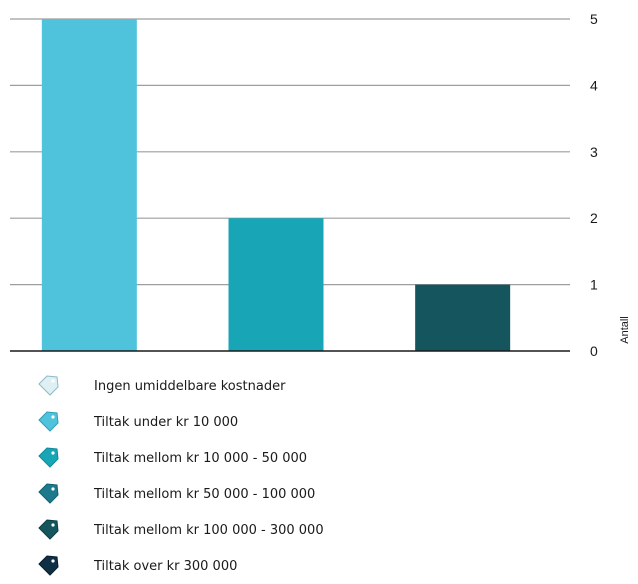 The height and width of the screenshot is (584, 638). I want to click on legend-item: Tiltak mellom kr 100 000 - 300 000, so click(240, 530).